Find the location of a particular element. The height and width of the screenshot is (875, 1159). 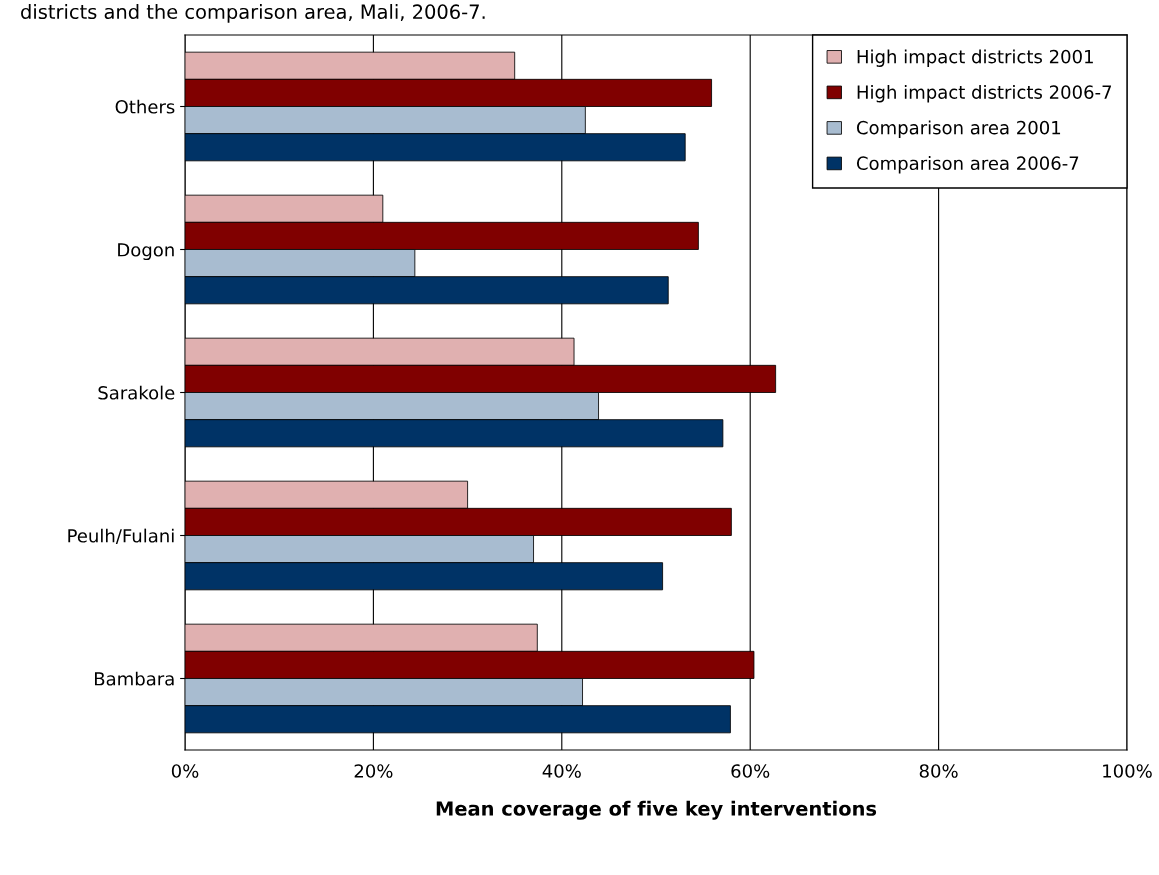

y-tick-label: Bambara is located at coordinates (134, 678).